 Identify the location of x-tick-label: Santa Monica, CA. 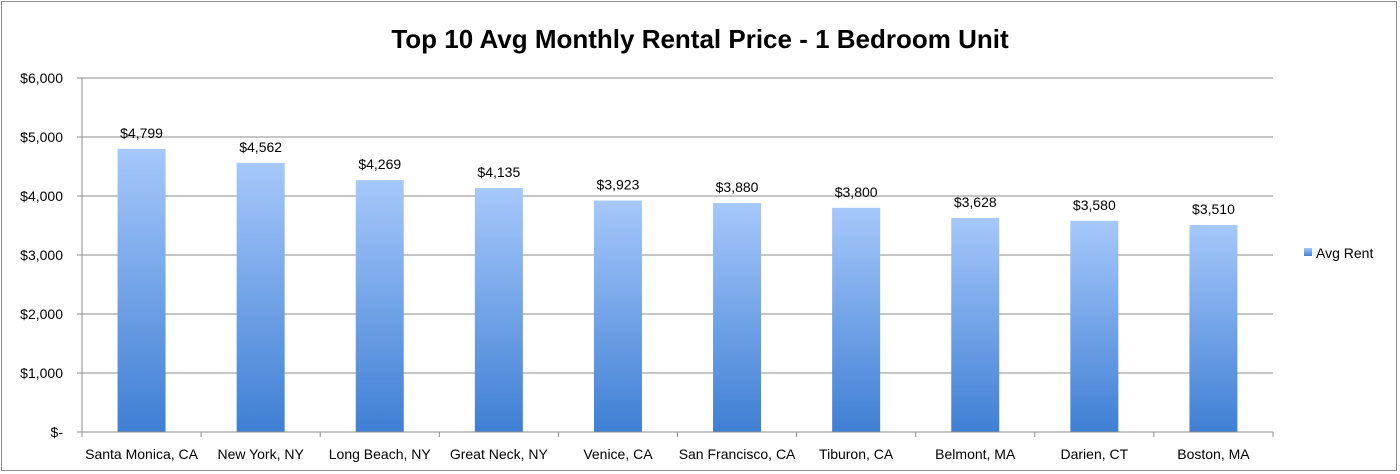
(141, 454).